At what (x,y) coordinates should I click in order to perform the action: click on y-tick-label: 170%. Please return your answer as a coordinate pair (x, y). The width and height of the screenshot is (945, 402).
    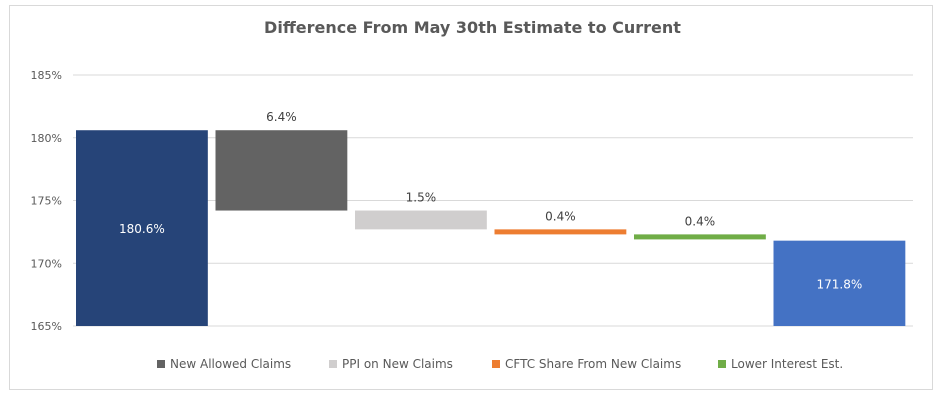
    Looking at the image, I should click on (46, 263).